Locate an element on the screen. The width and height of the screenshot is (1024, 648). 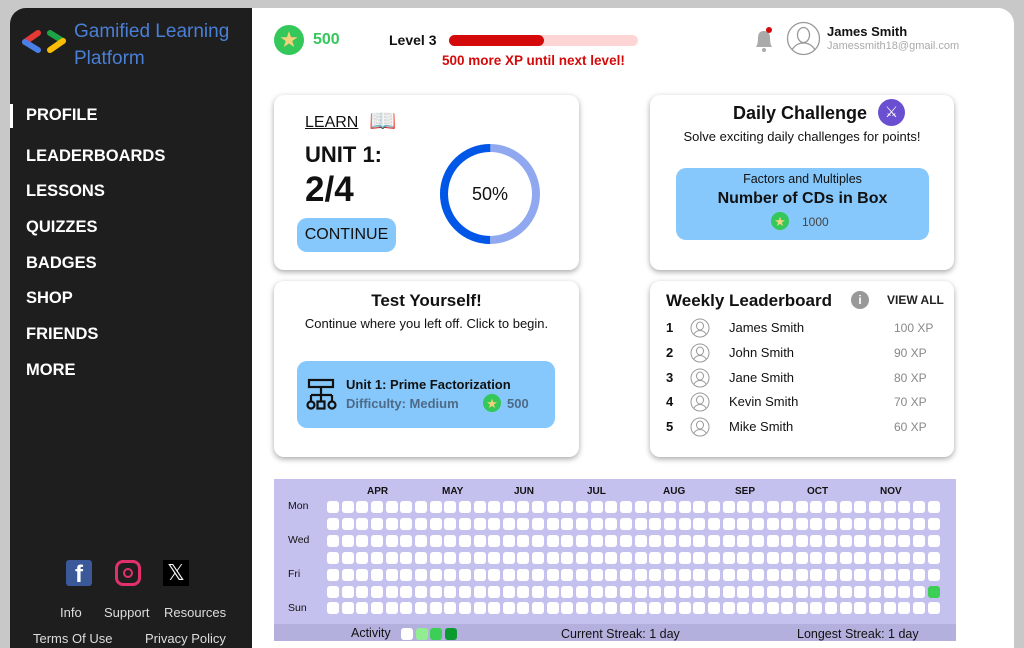
sidebar-item-more: MORE is located at coordinates (51, 370).